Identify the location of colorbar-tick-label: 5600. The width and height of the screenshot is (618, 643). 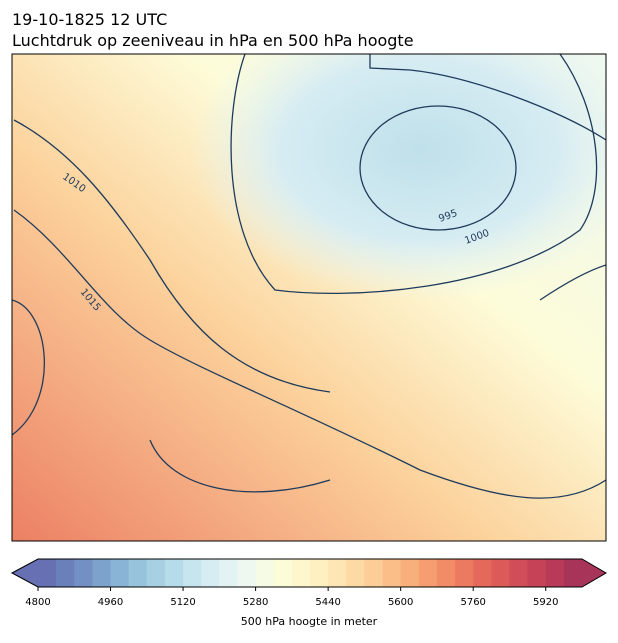
(400, 602).